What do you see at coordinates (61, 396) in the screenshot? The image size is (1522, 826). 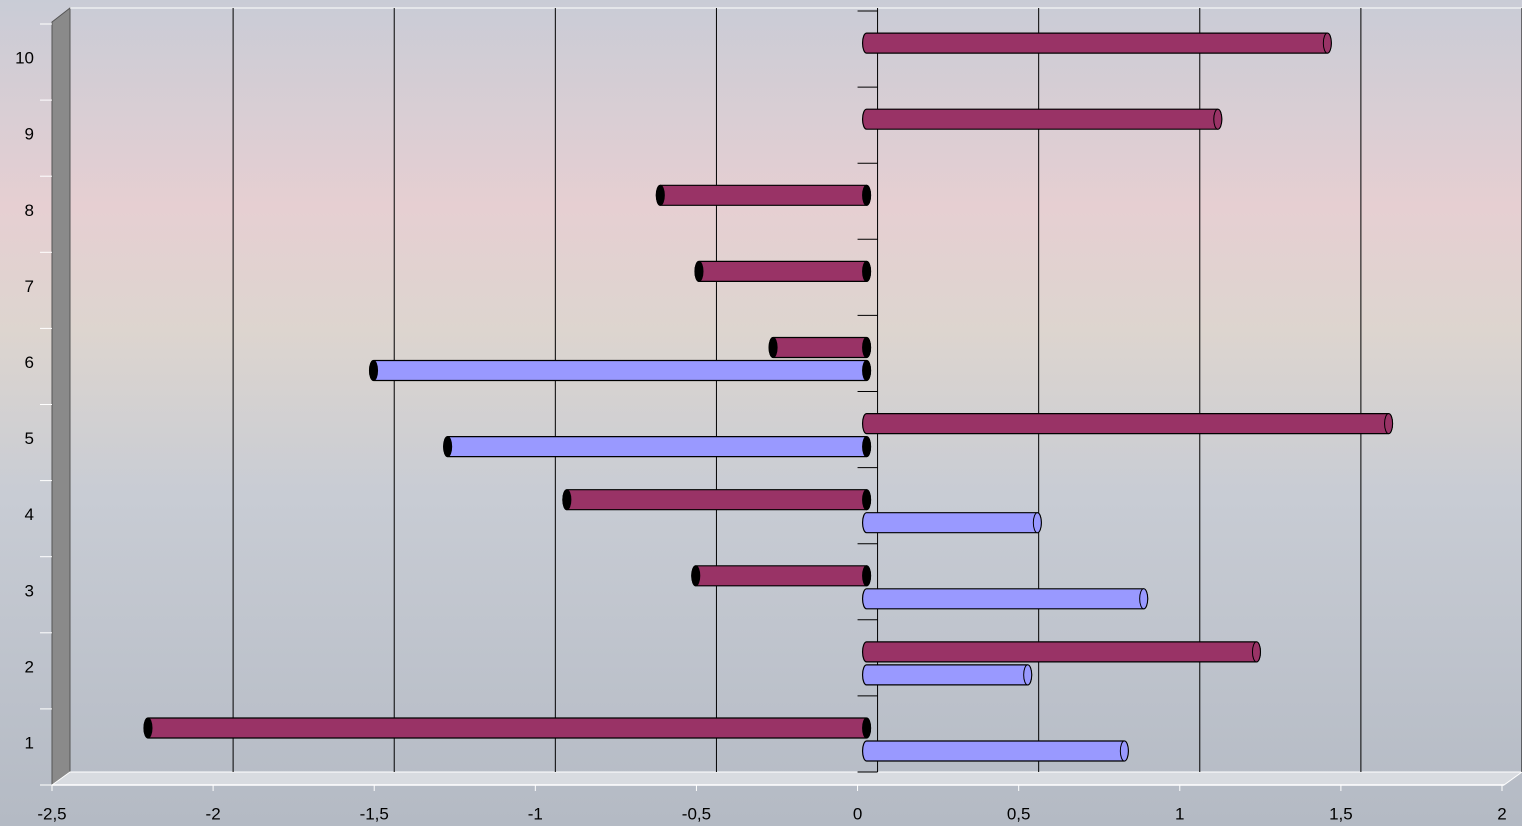 I see `side-wall` at bounding box center [61, 396].